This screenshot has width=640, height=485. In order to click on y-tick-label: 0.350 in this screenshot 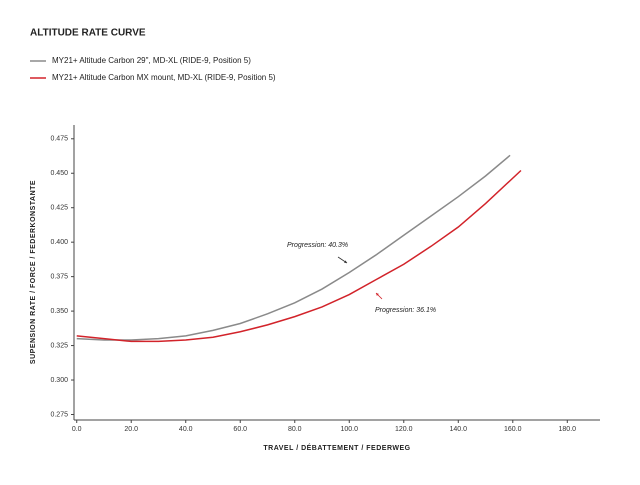, I will do `click(59, 311)`.